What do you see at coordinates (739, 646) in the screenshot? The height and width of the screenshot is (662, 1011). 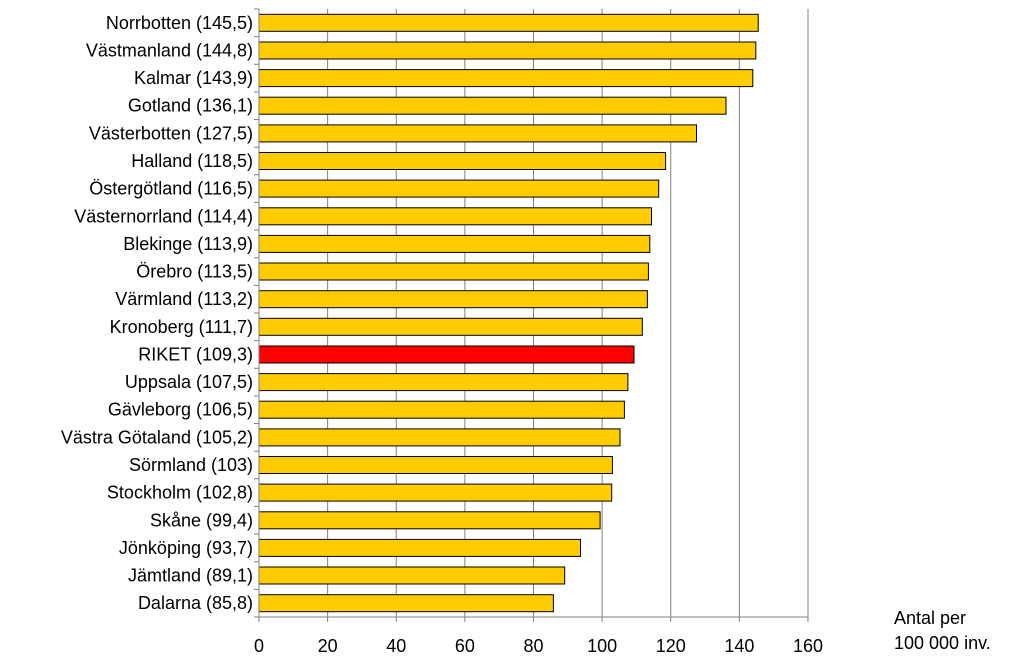 I see `x-tick-label: 140` at bounding box center [739, 646].